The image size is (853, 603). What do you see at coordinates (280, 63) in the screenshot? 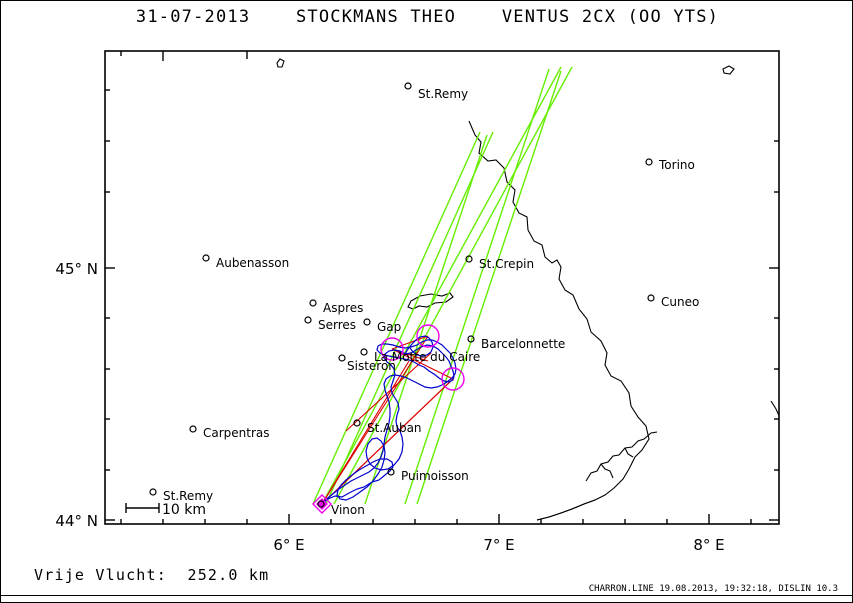
I see `coast-island-a` at bounding box center [280, 63].